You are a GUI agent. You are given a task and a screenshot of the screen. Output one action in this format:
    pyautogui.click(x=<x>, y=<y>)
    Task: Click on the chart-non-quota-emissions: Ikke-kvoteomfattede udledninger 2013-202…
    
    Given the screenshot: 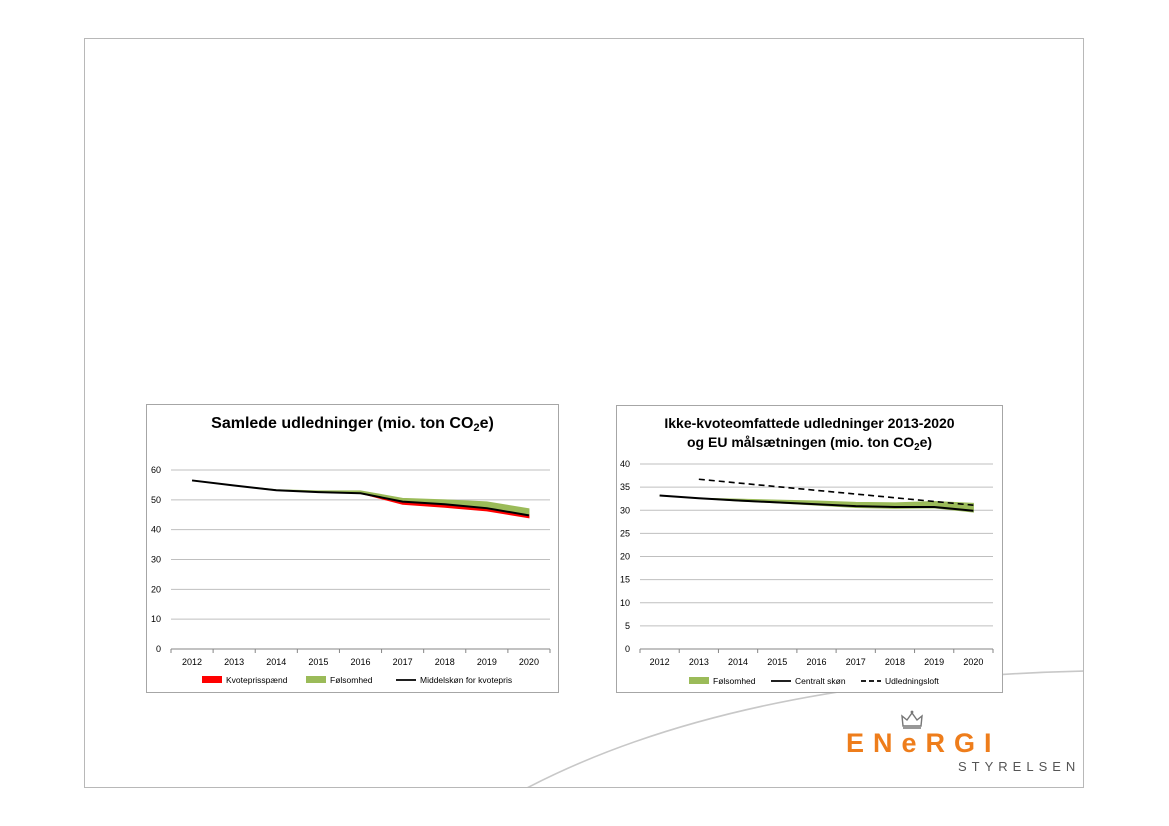 What is the action you would take?
    pyautogui.click(x=809, y=549)
    